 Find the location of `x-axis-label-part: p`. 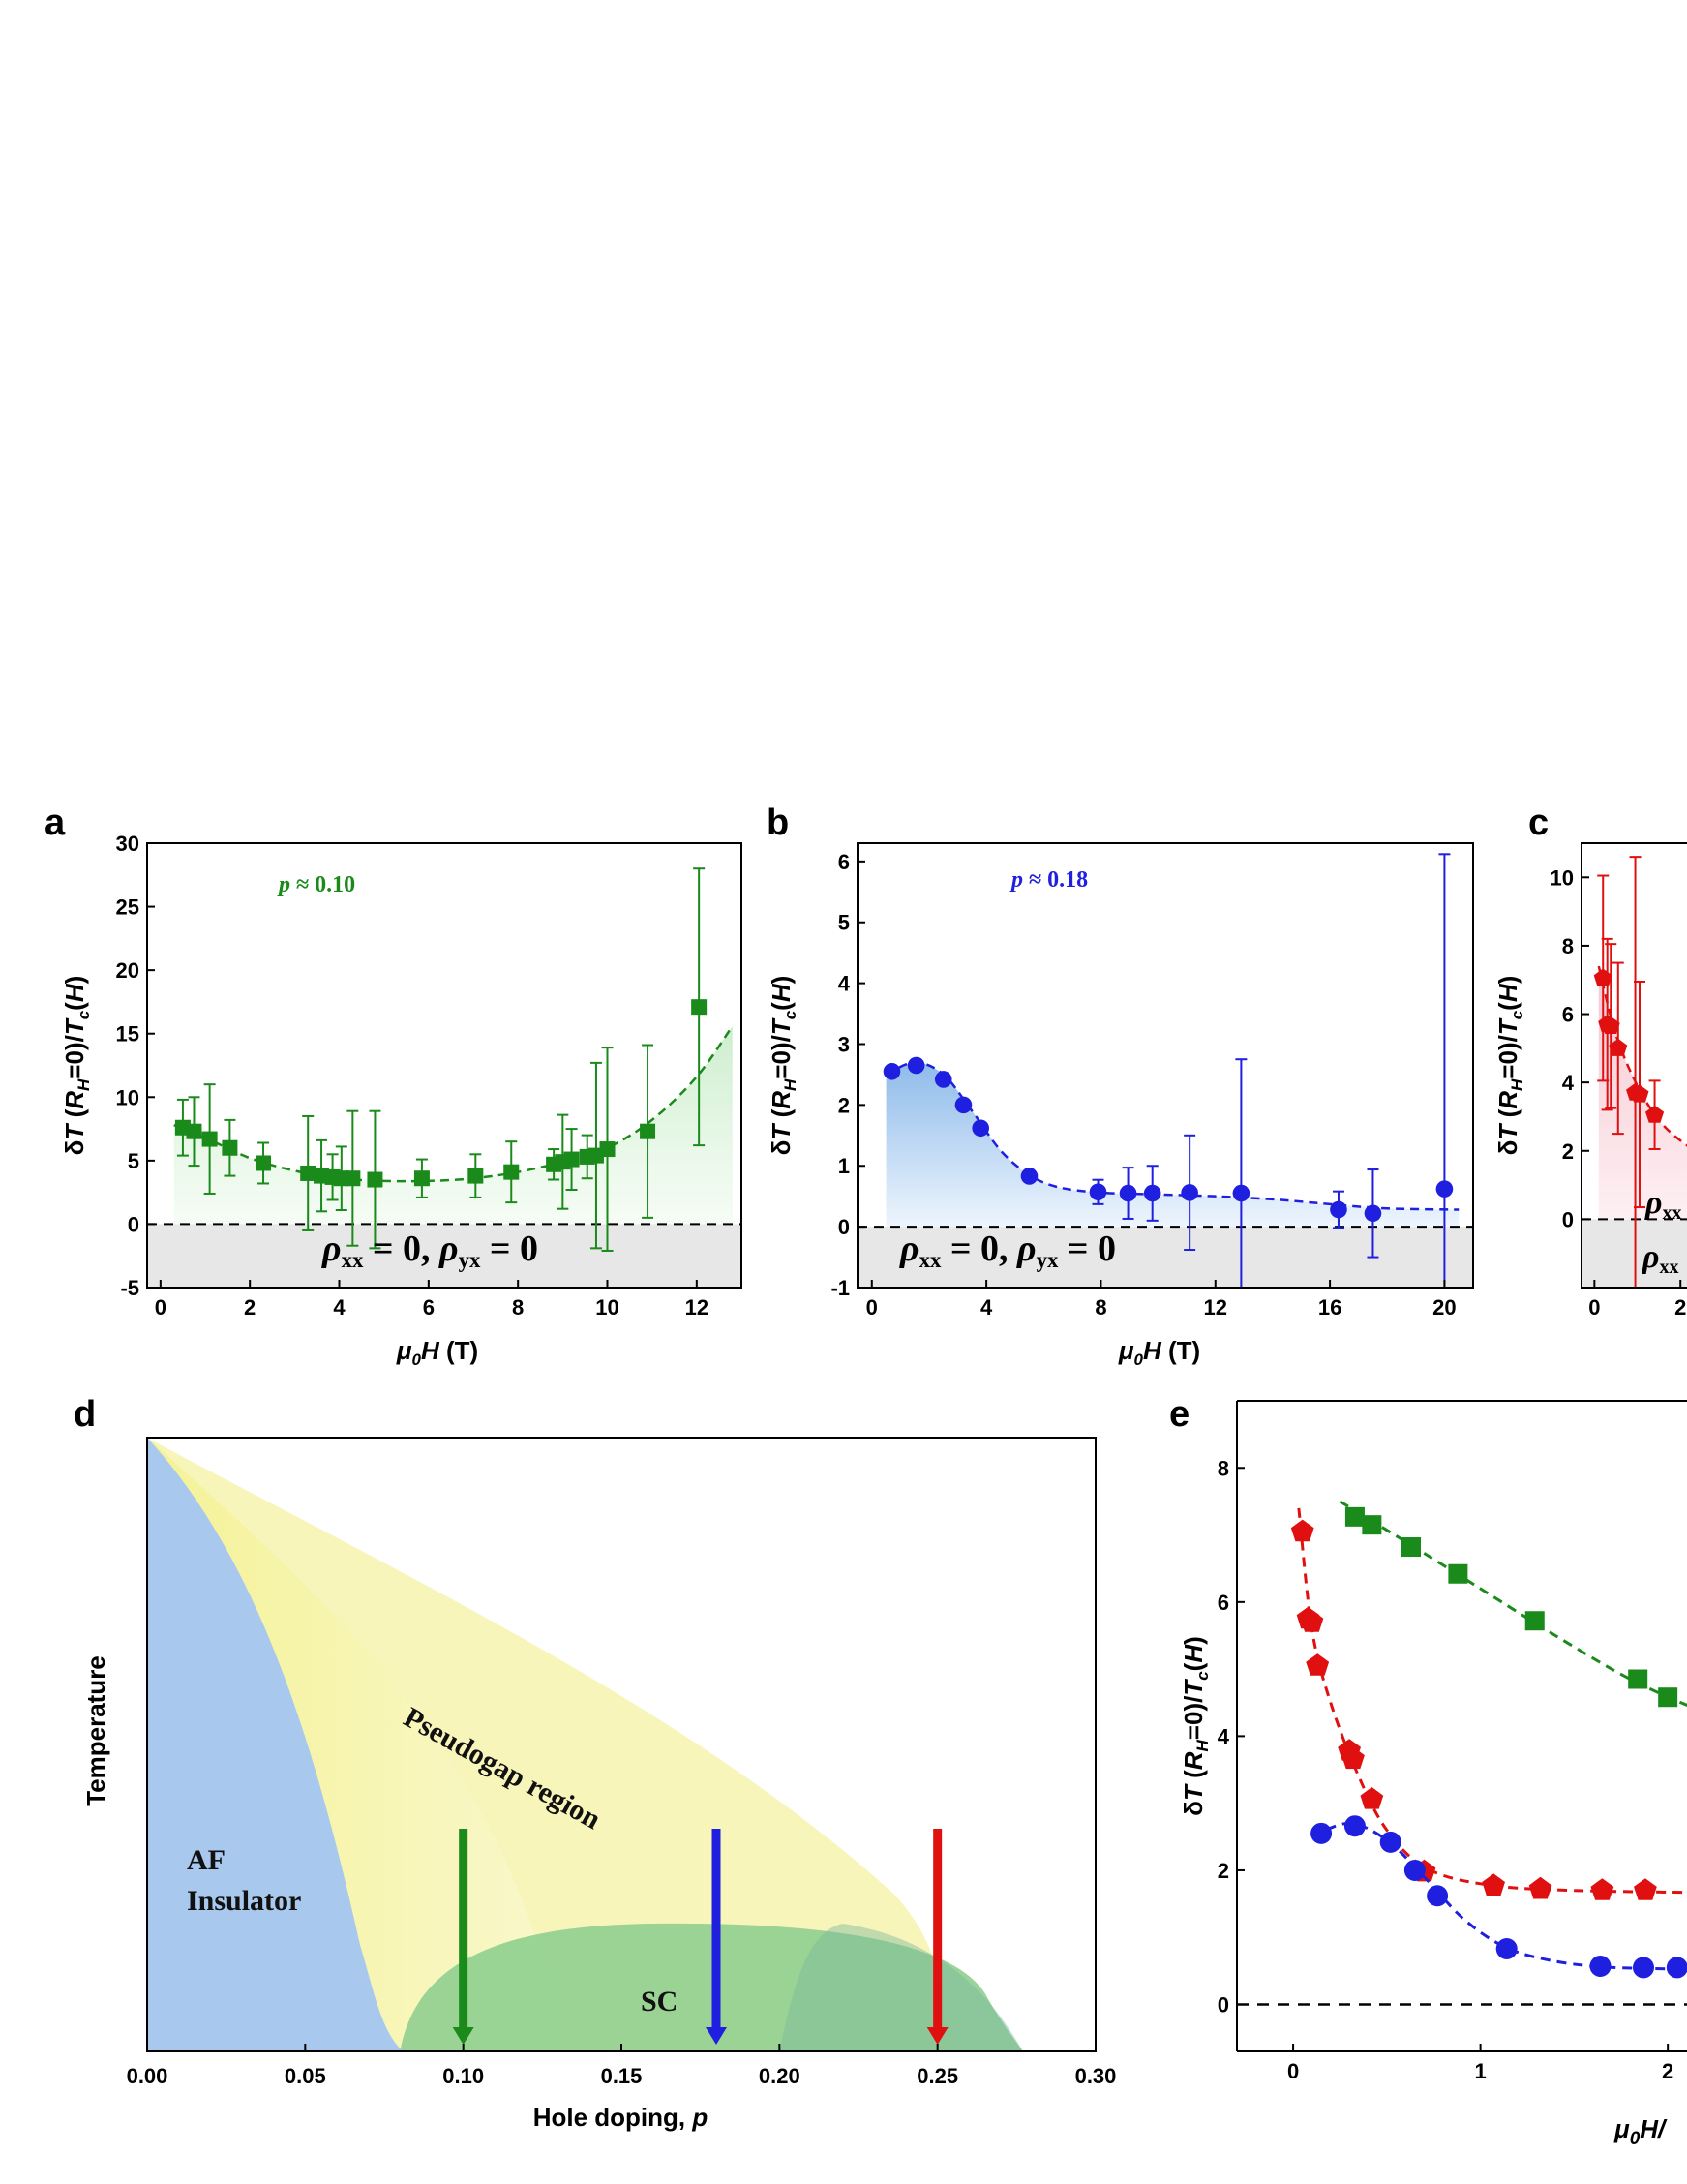

x-axis-label-part: p is located at coordinates (699, 2117).